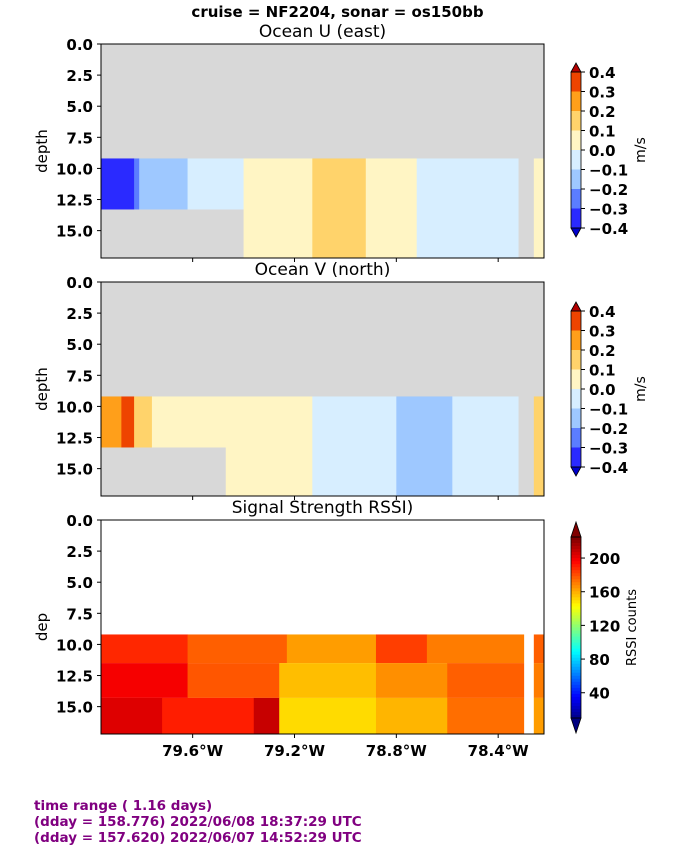 The width and height of the screenshot is (675, 855). What do you see at coordinates (577, 150) in the screenshot?
I see `panel-1-colorbar` at bounding box center [577, 150].